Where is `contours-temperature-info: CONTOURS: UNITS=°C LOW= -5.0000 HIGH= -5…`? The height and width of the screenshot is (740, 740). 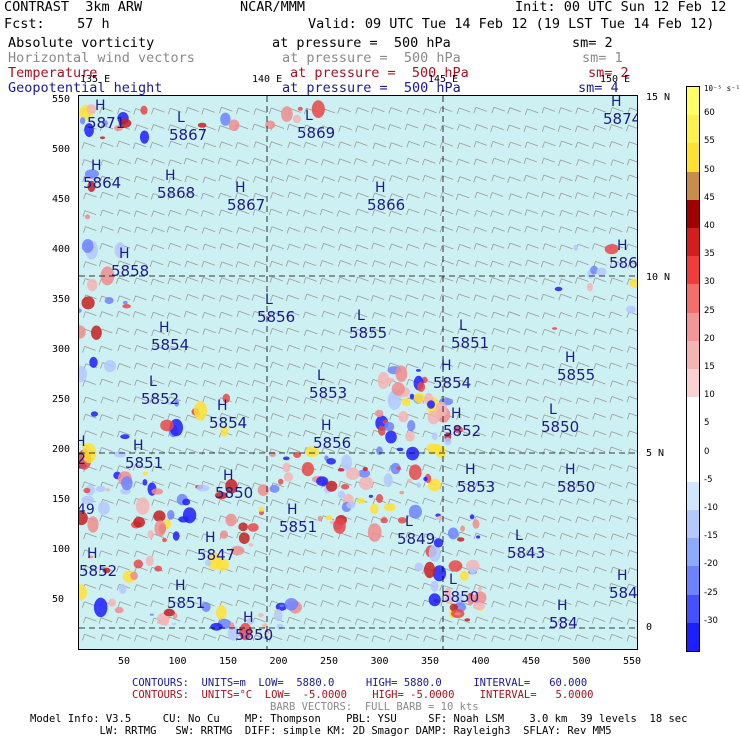
contours-temperature-info: CONTOURS: UNITS=°C LOW= -5.0000 HIGH= -5… is located at coordinates (363, 695).